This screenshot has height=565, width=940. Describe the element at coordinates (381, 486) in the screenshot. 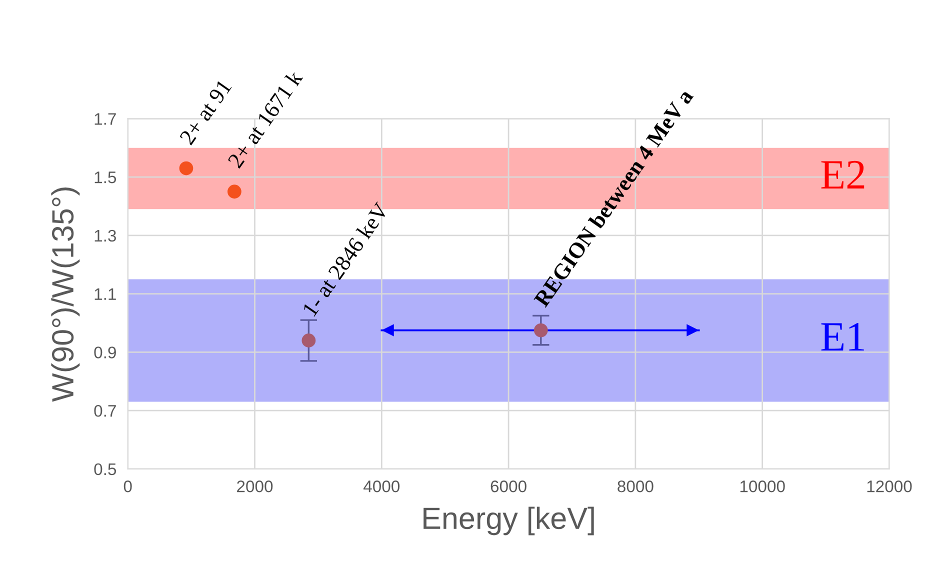

I see `x-tick-label: 4000` at that location.